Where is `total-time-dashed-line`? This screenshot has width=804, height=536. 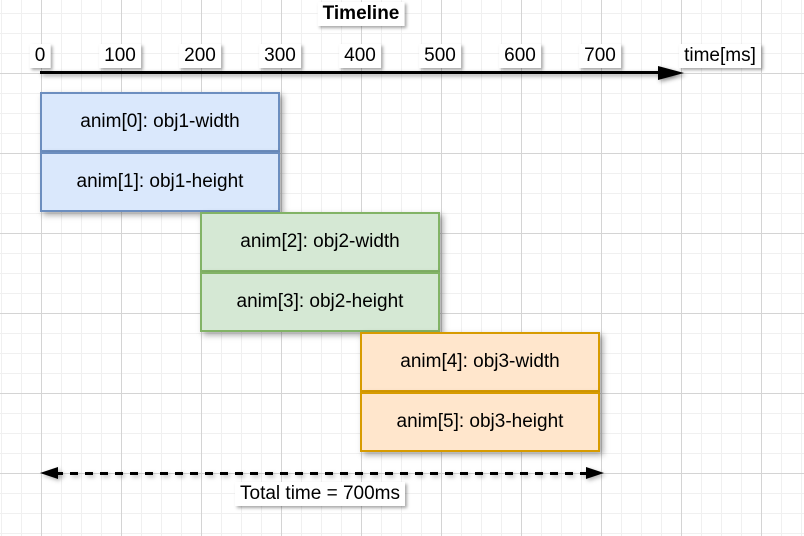 total-time-dashed-line is located at coordinates (321, 473).